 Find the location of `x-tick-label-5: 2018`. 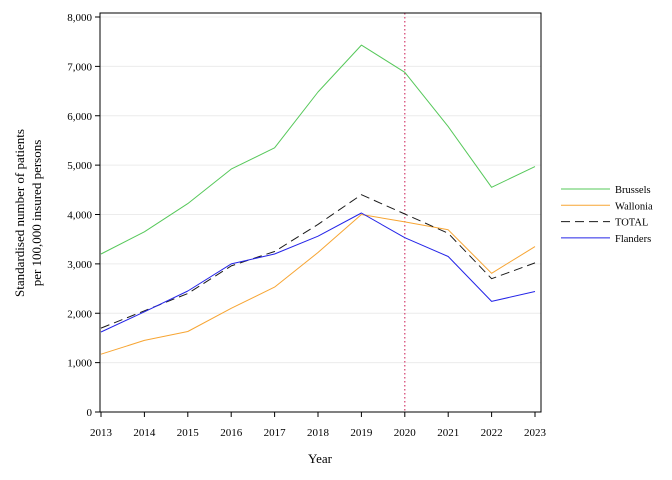

x-tick-label-5: 2018 is located at coordinates (318, 433).